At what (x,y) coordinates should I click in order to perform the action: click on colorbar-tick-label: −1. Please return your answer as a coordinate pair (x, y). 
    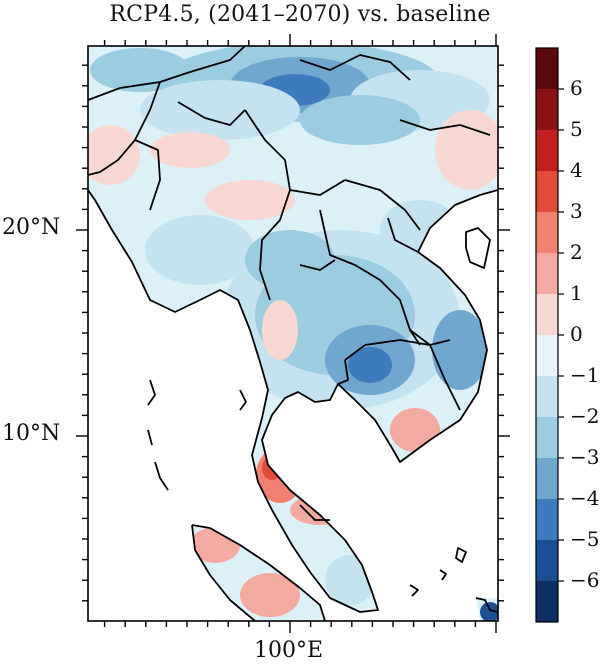
    Looking at the image, I should click on (585, 375).